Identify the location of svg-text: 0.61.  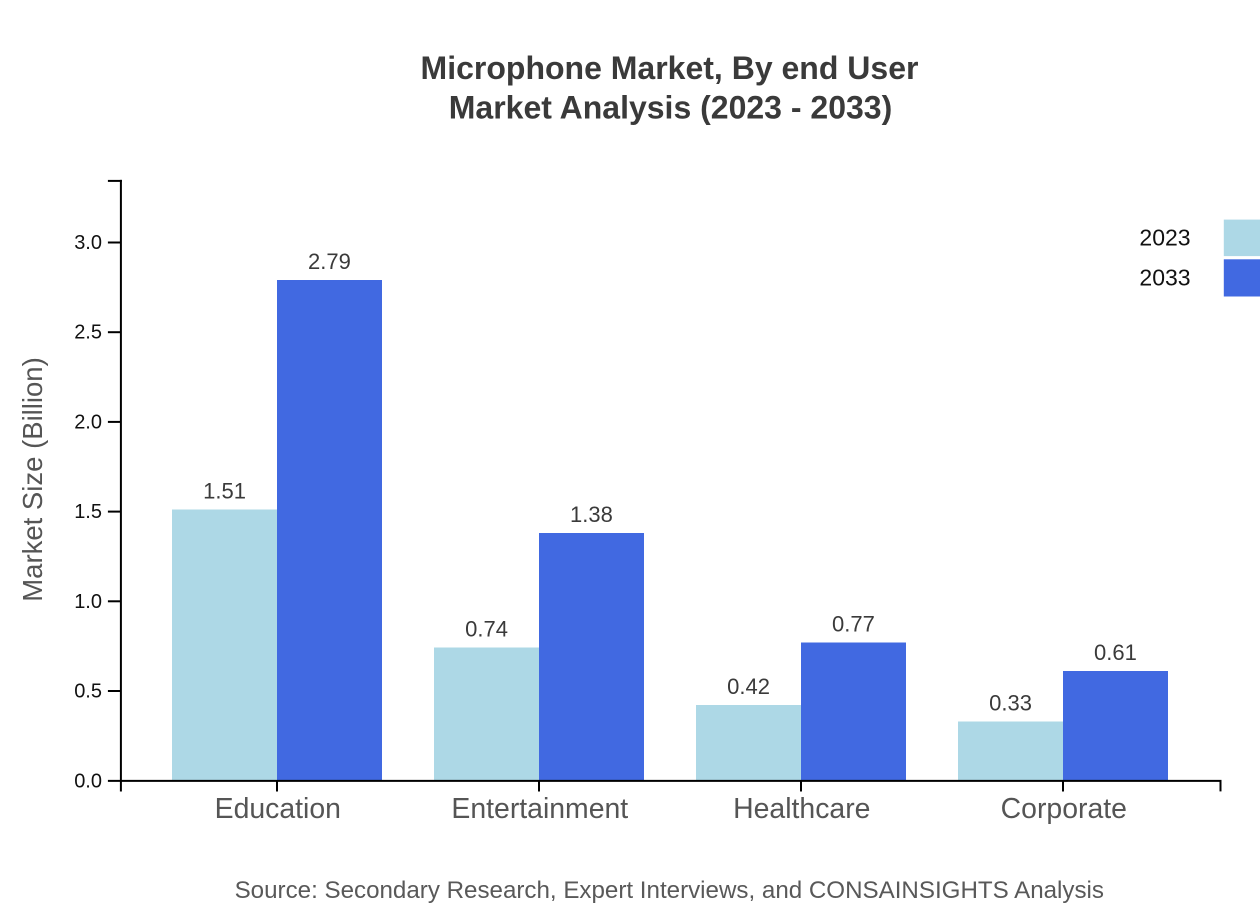
(1115, 652).